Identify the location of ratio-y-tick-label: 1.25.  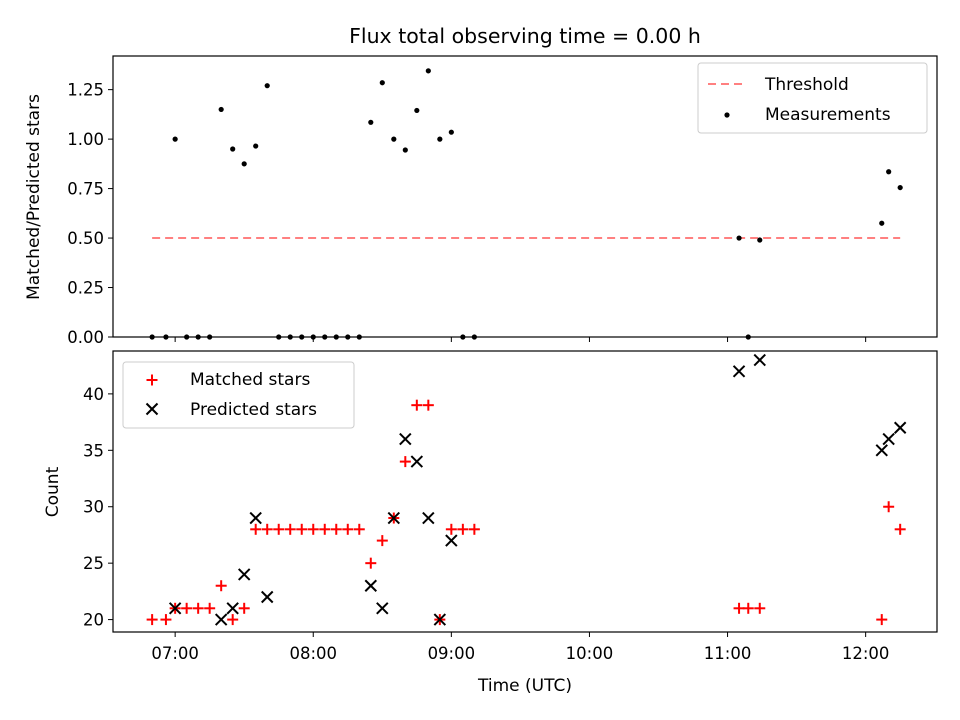
(85, 90).